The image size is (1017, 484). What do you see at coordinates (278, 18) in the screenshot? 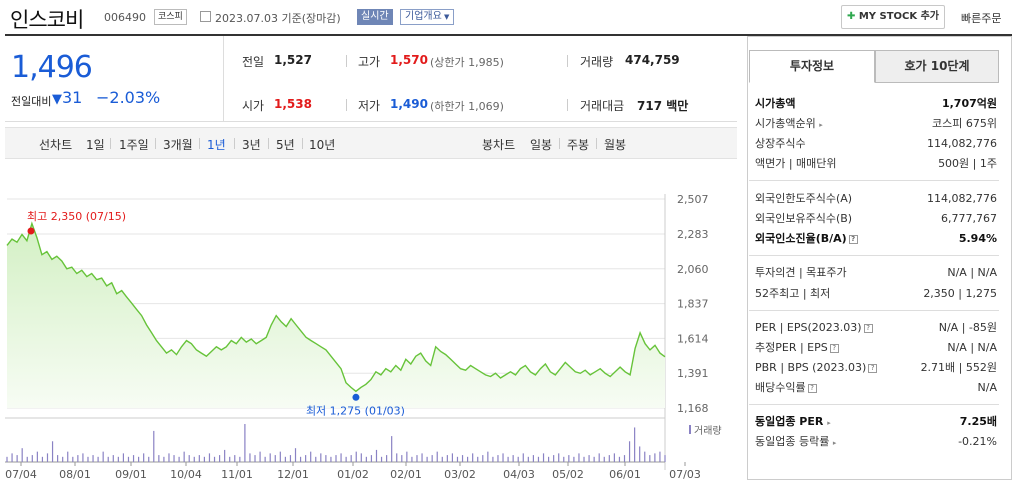
I see `base-date: 2023.07.03 기준(장마감)` at bounding box center [278, 18].